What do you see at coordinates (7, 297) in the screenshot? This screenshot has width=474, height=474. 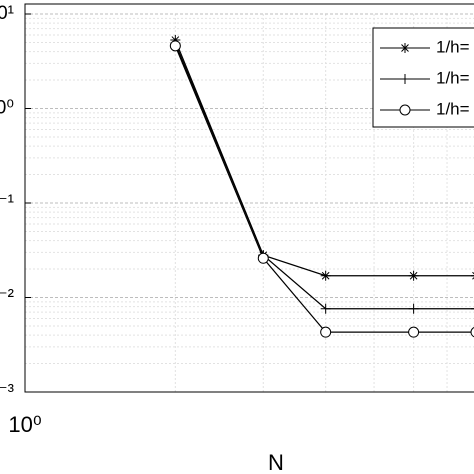 I see `y-tick-label: 10⁻²` at bounding box center [7, 297].